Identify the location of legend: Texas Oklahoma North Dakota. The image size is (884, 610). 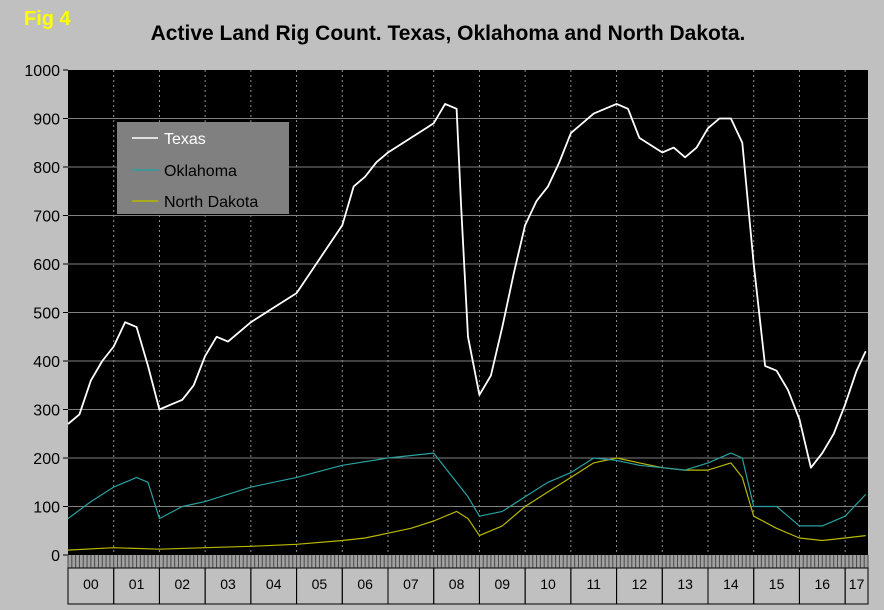
(203, 168).